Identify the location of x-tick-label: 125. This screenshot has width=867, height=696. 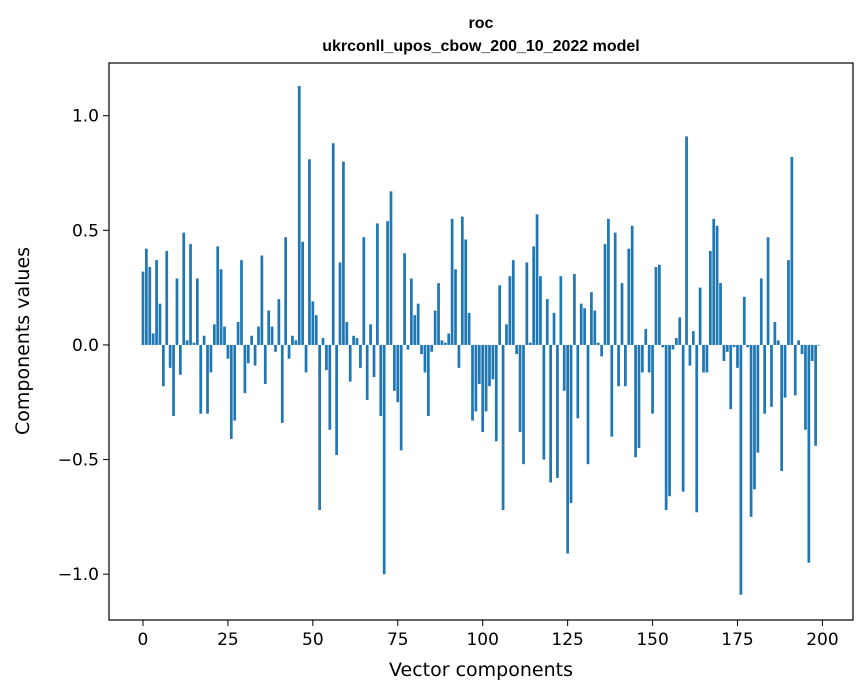
(567, 640).